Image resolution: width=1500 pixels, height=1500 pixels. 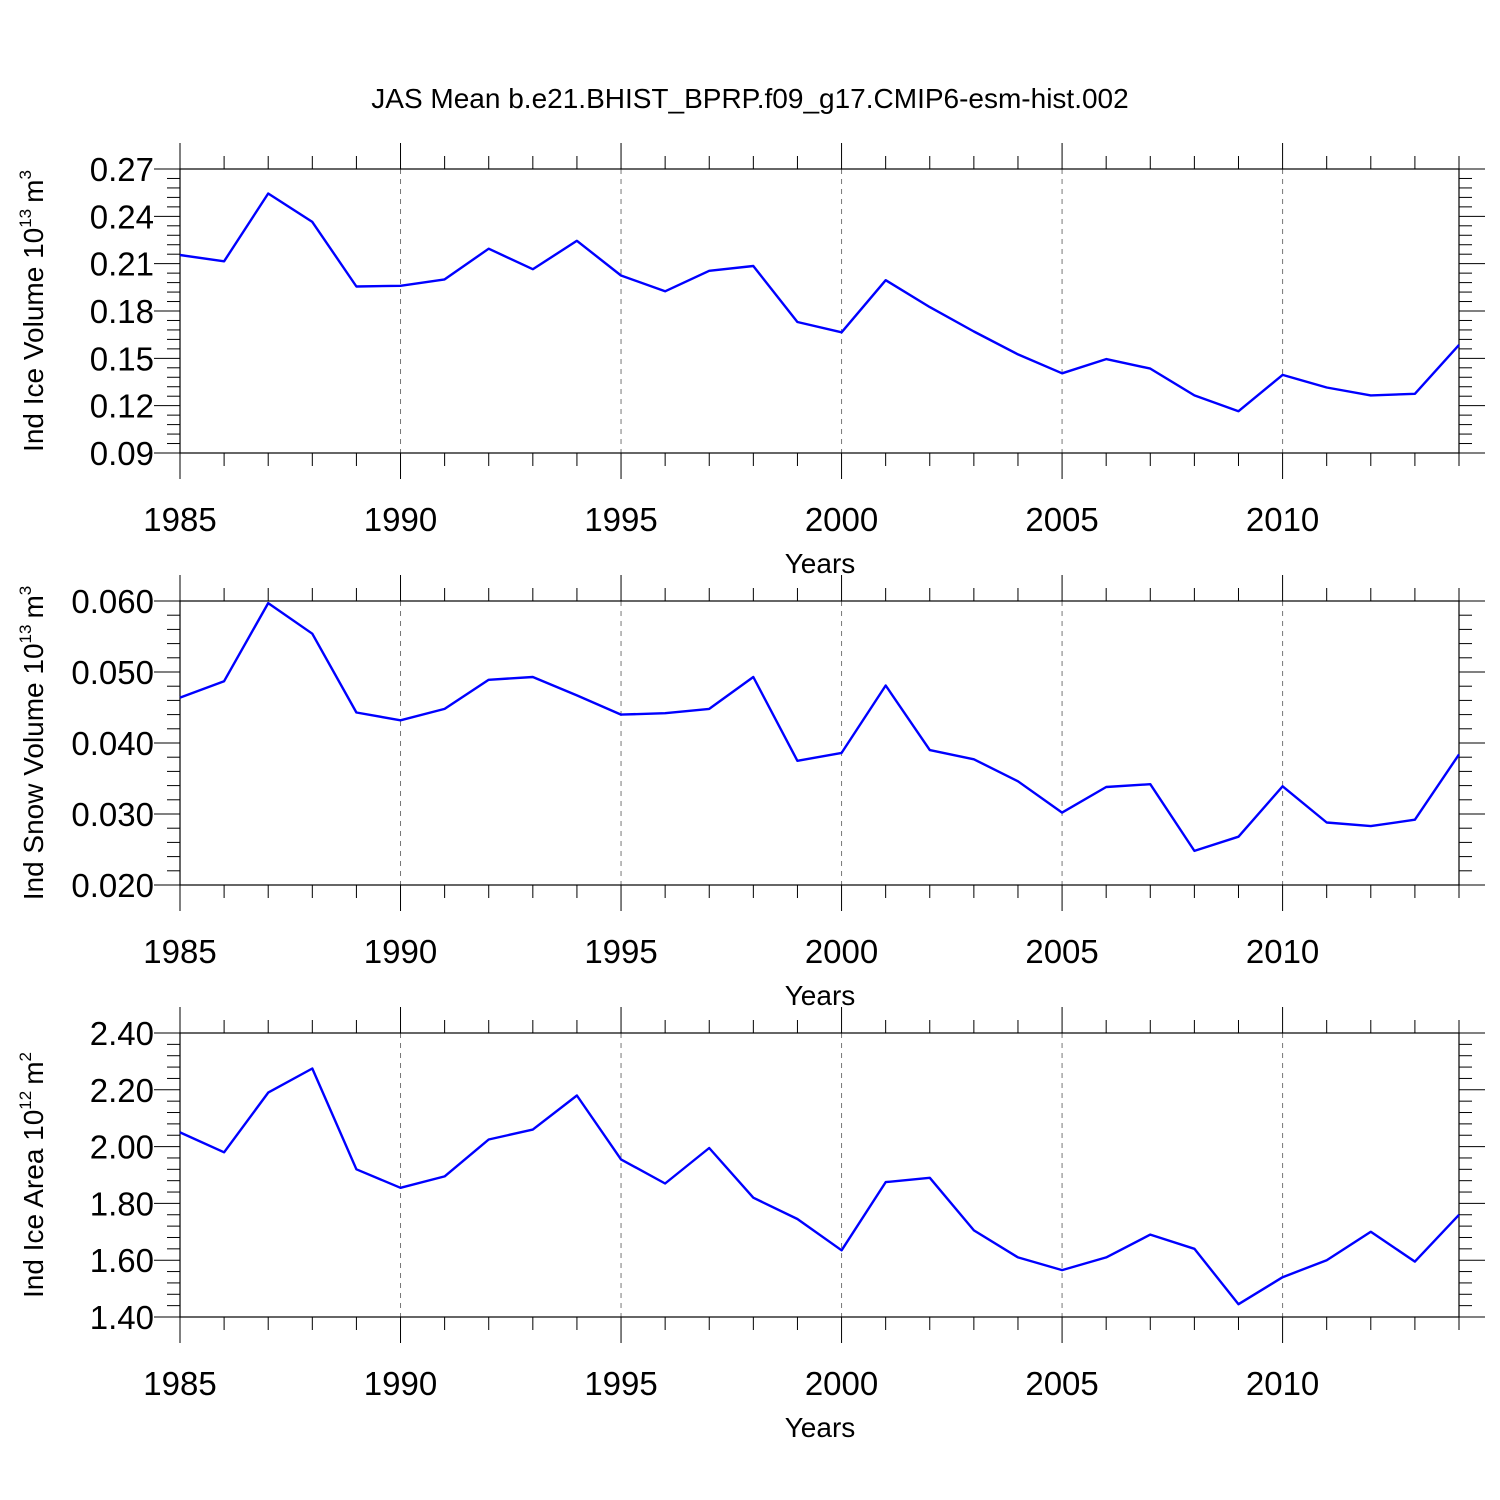 I want to click on y-tick-label: 0.24, so click(x=122, y=216).